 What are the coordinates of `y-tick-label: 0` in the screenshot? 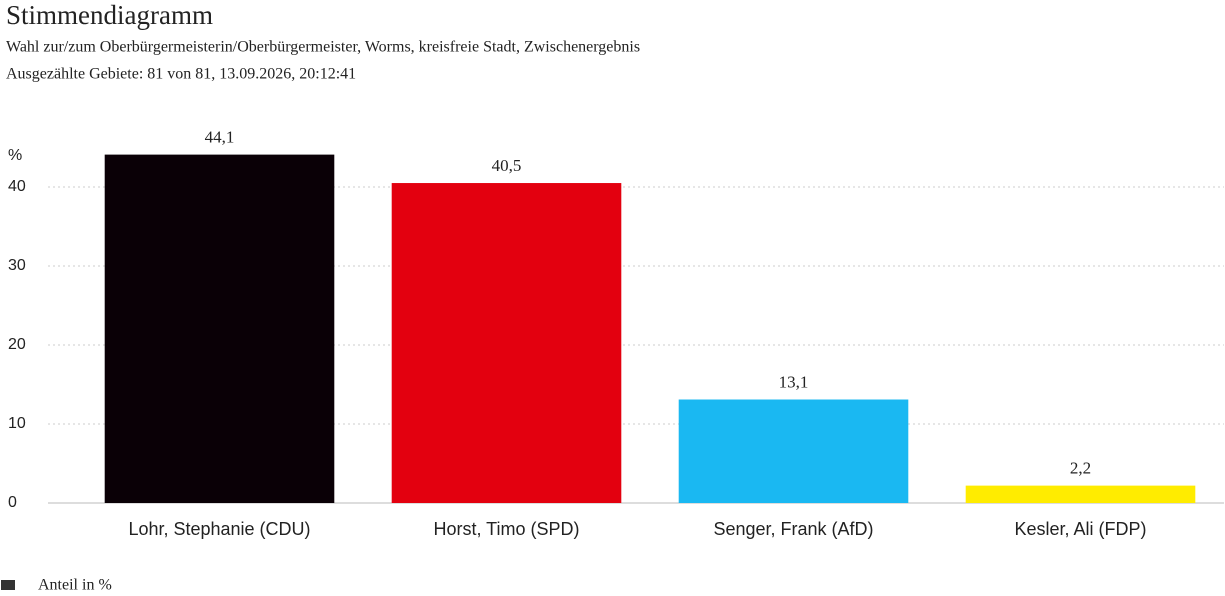 It's located at (12, 502).